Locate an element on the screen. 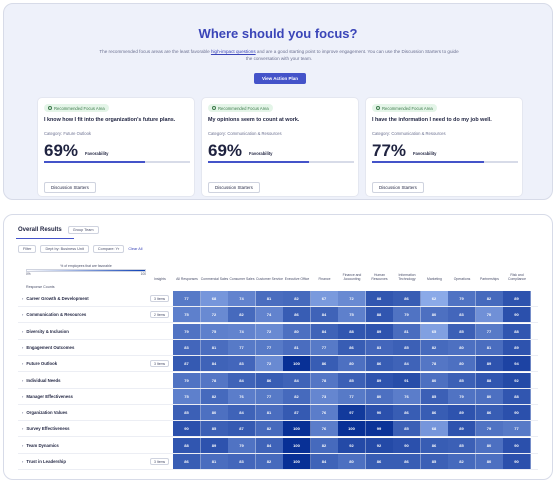  clear-all-link: Clear All is located at coordinates (135, 249).